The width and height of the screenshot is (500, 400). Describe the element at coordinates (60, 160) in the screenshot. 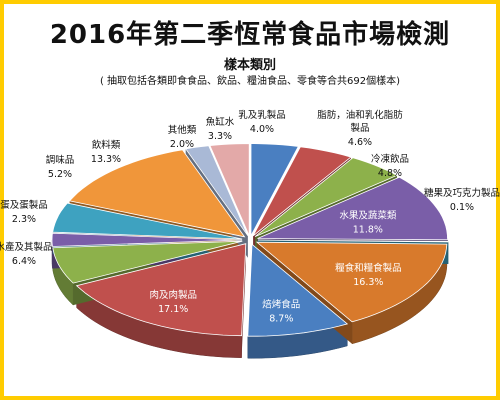

I see `slice-label-10: 調味品` at that location.